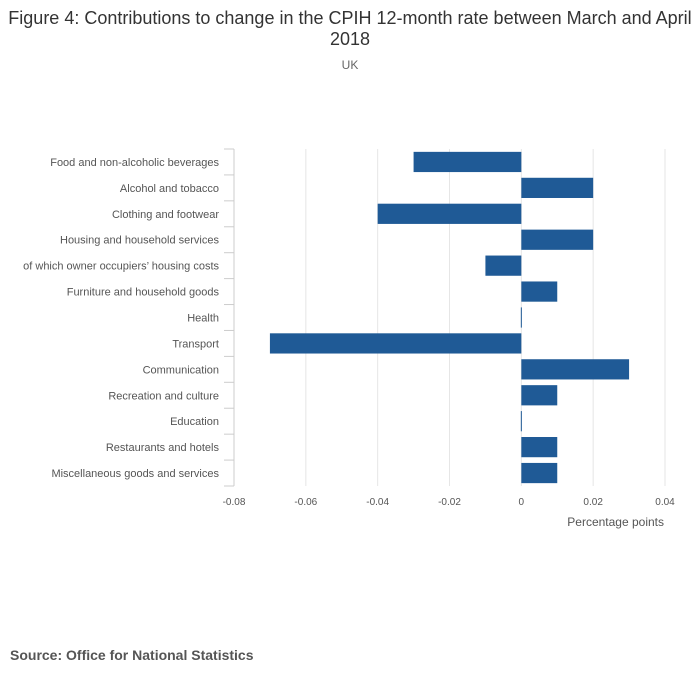 The width and height of the screenshot is (700, 682). I want to click on category-label: of which owner occupiers’ housing costs, so click(121, 267).